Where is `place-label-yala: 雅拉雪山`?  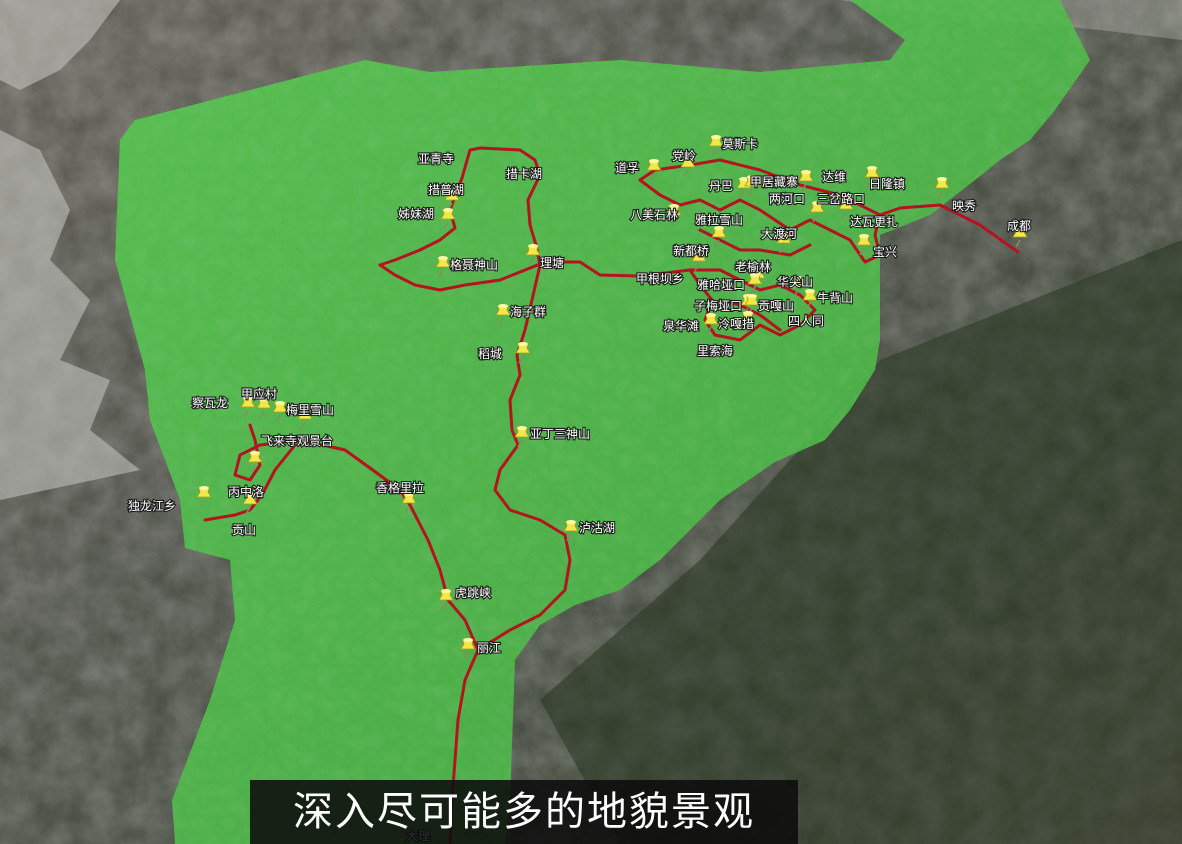
place-label-yala: 雅拉雪山 is located at coordinates (719, 219).